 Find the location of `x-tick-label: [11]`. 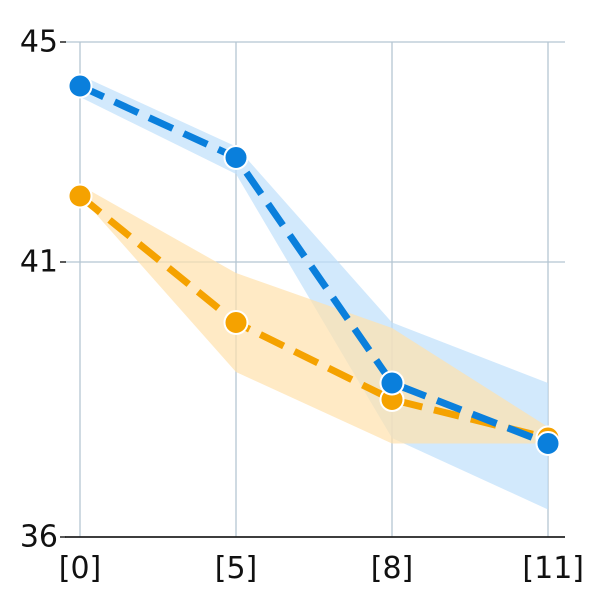

x-tick-label: [11] is located at coordinates (553, 568).